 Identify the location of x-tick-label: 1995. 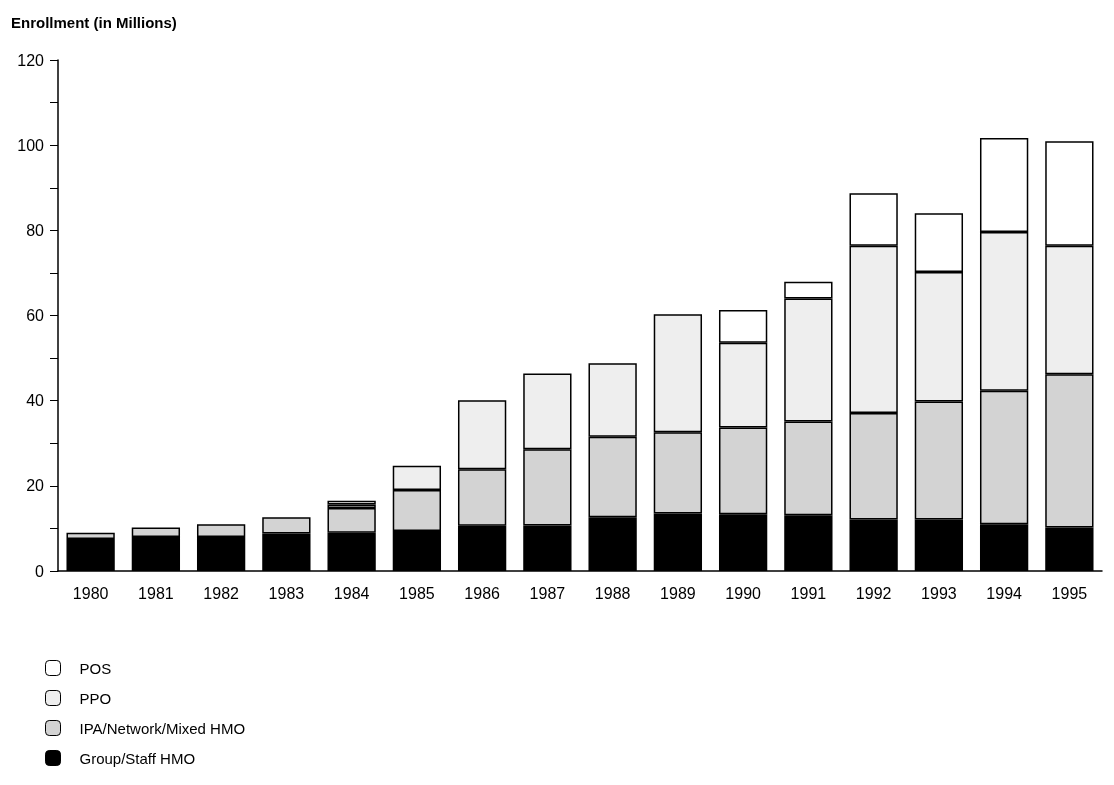
(1069, 593).